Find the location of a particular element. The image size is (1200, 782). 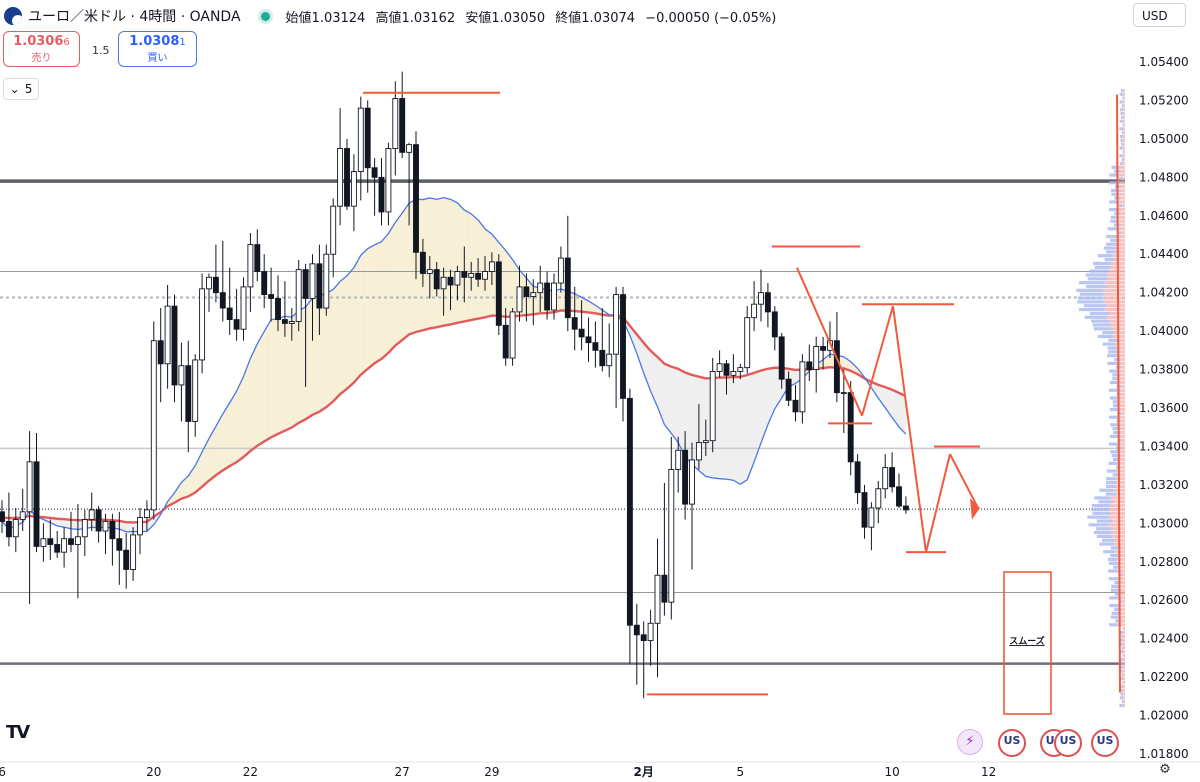

buy-button: 1.03081 買い is located at coordinates (157, 49).